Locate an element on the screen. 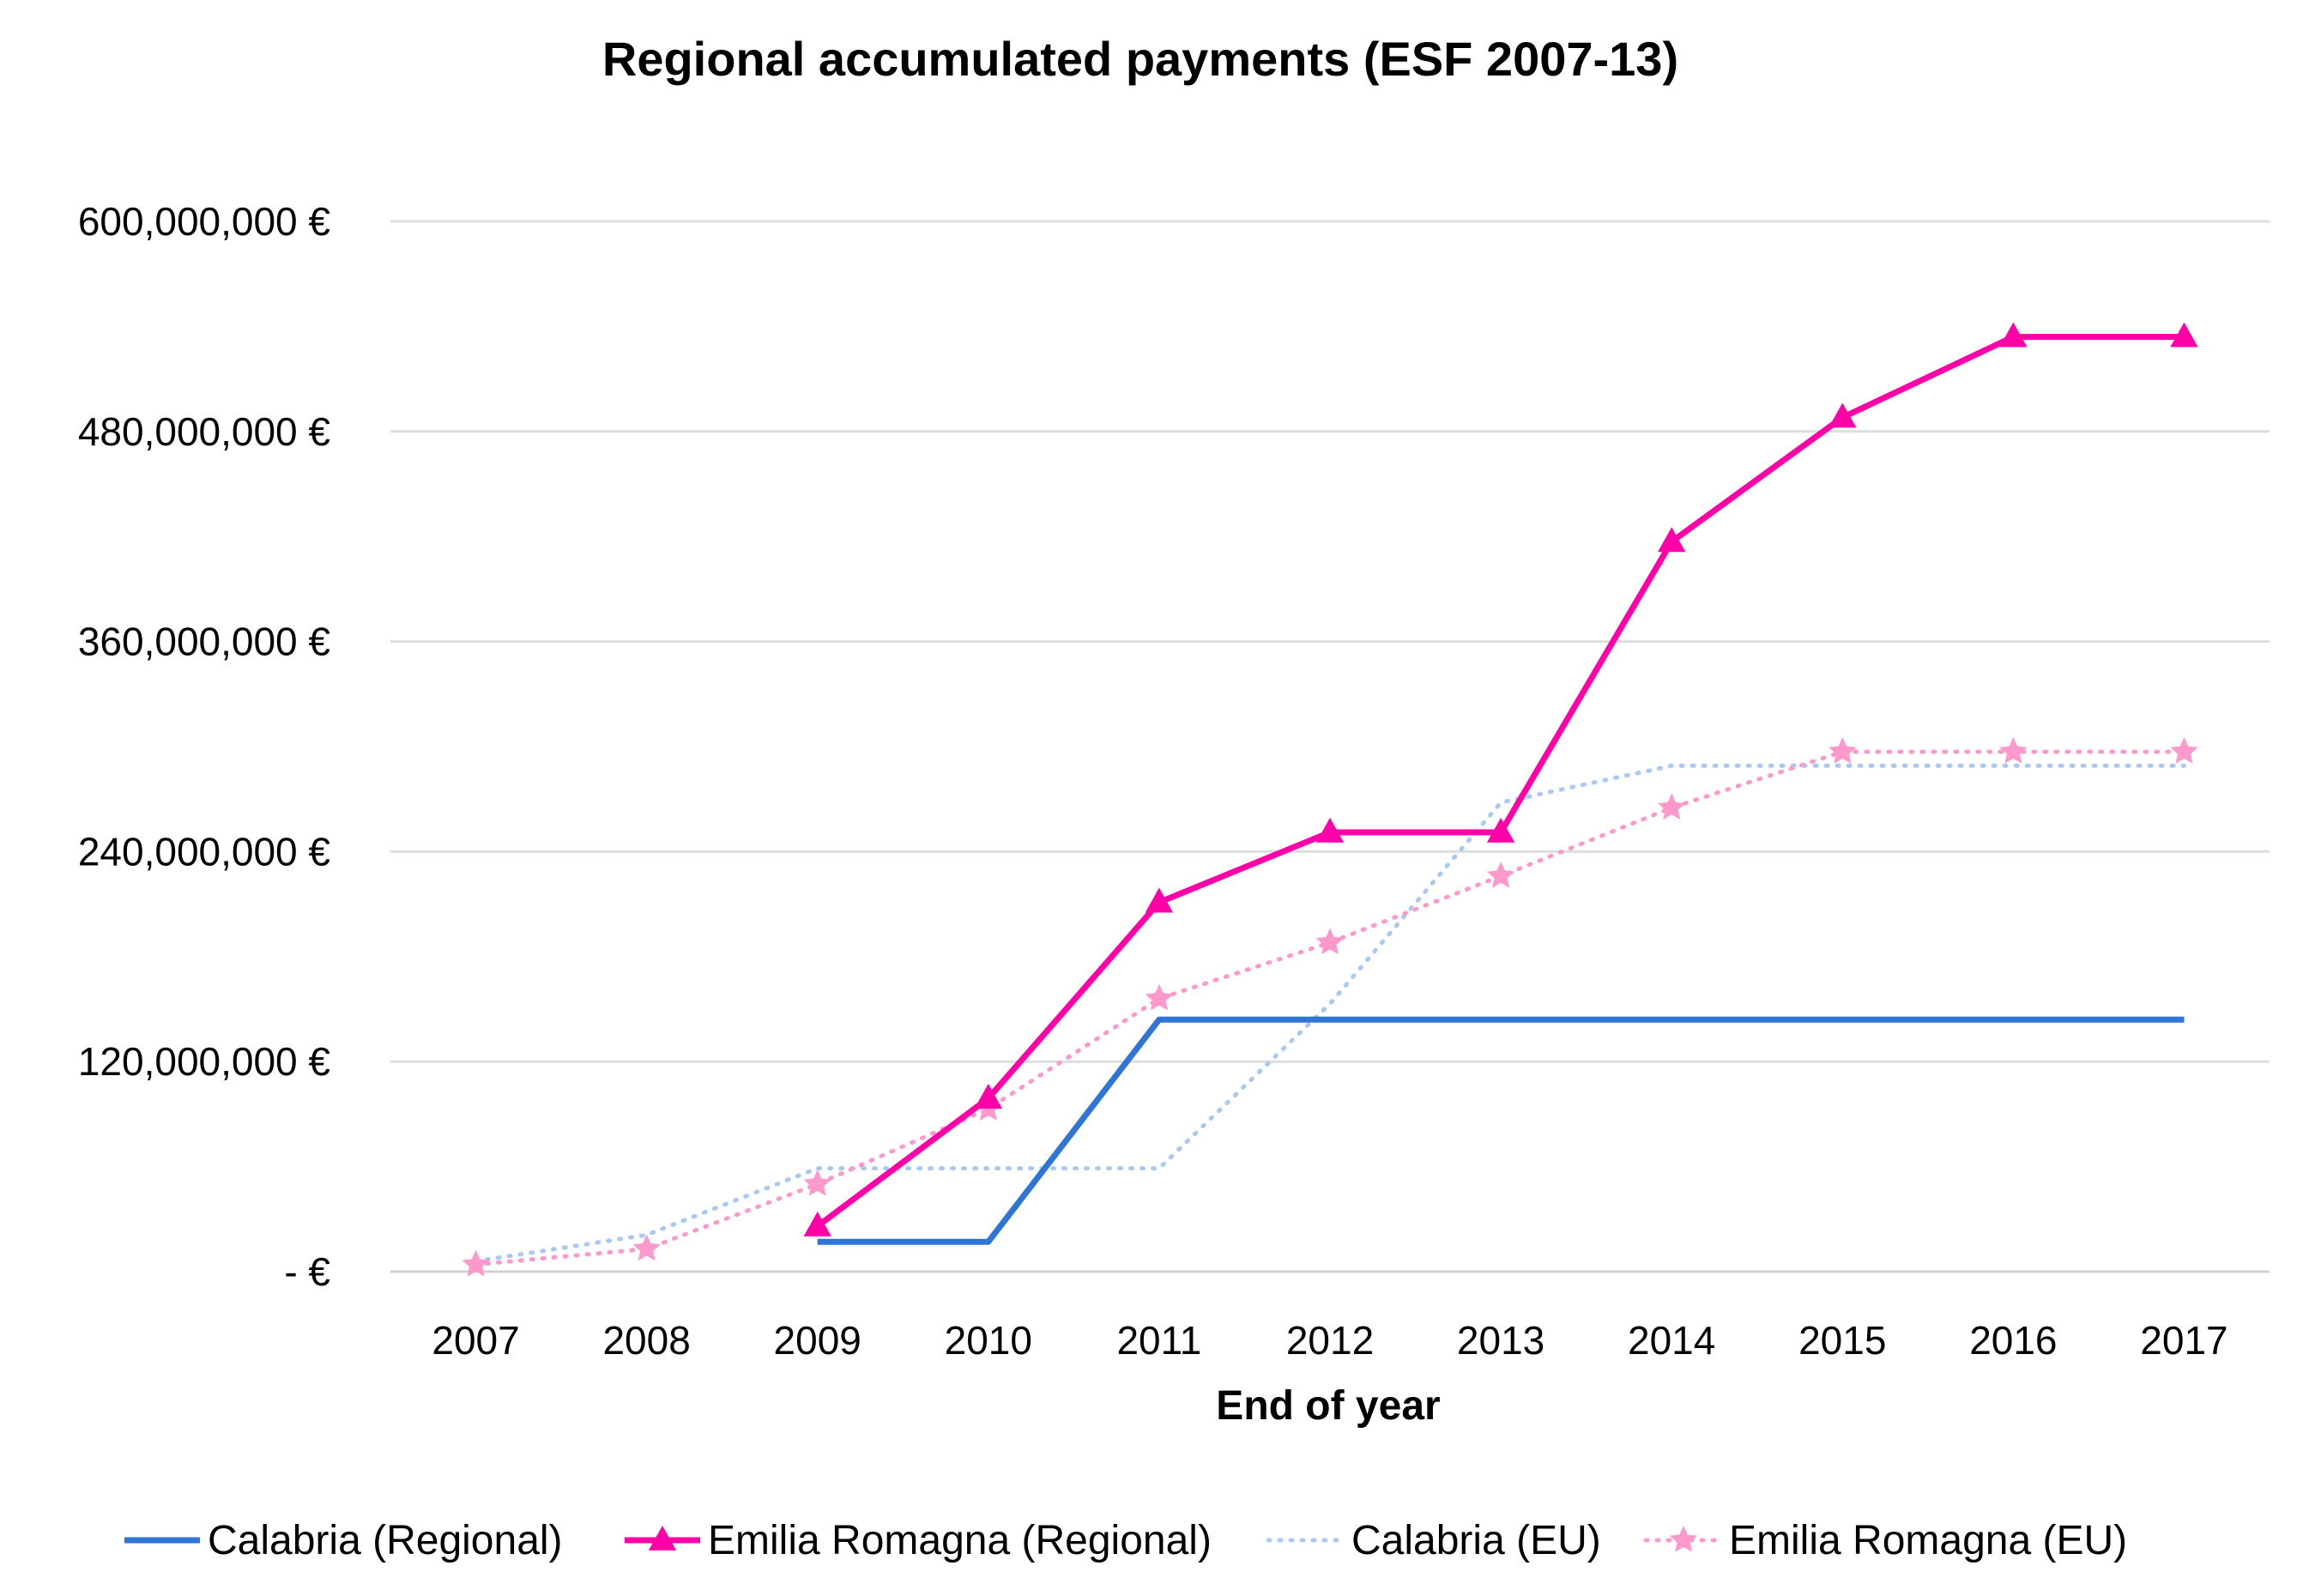 This screenshot has width=2303, height=1596. legend-item: Calabria (Regional) is located at coordinates (343, 1540).